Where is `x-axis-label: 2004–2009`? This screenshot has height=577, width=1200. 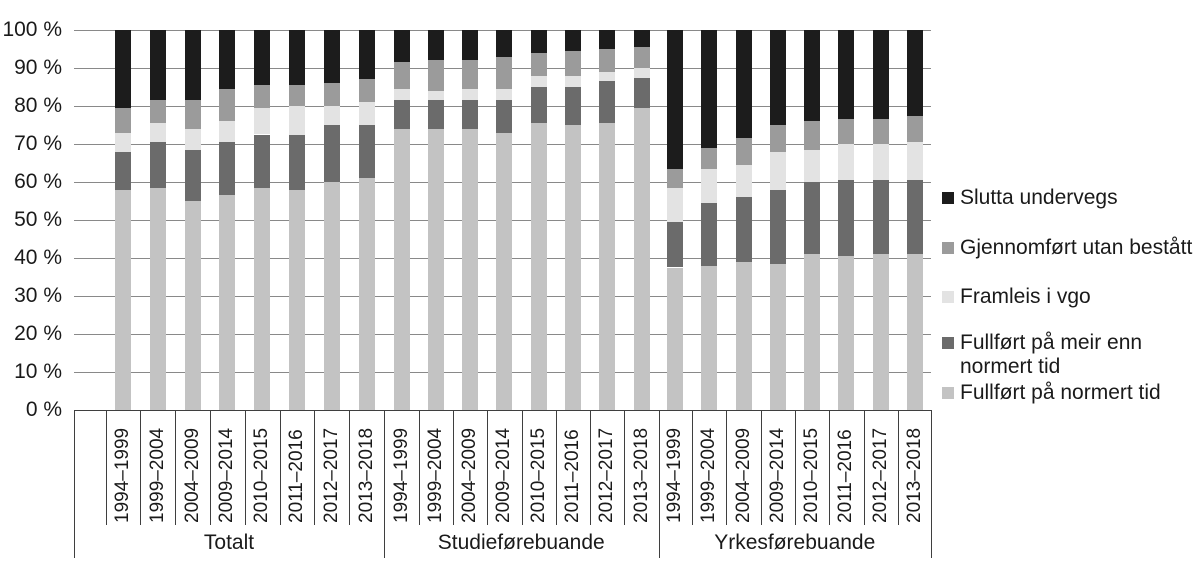 x-axis-label: 2004–2009 is located at coordinates (192, 475).